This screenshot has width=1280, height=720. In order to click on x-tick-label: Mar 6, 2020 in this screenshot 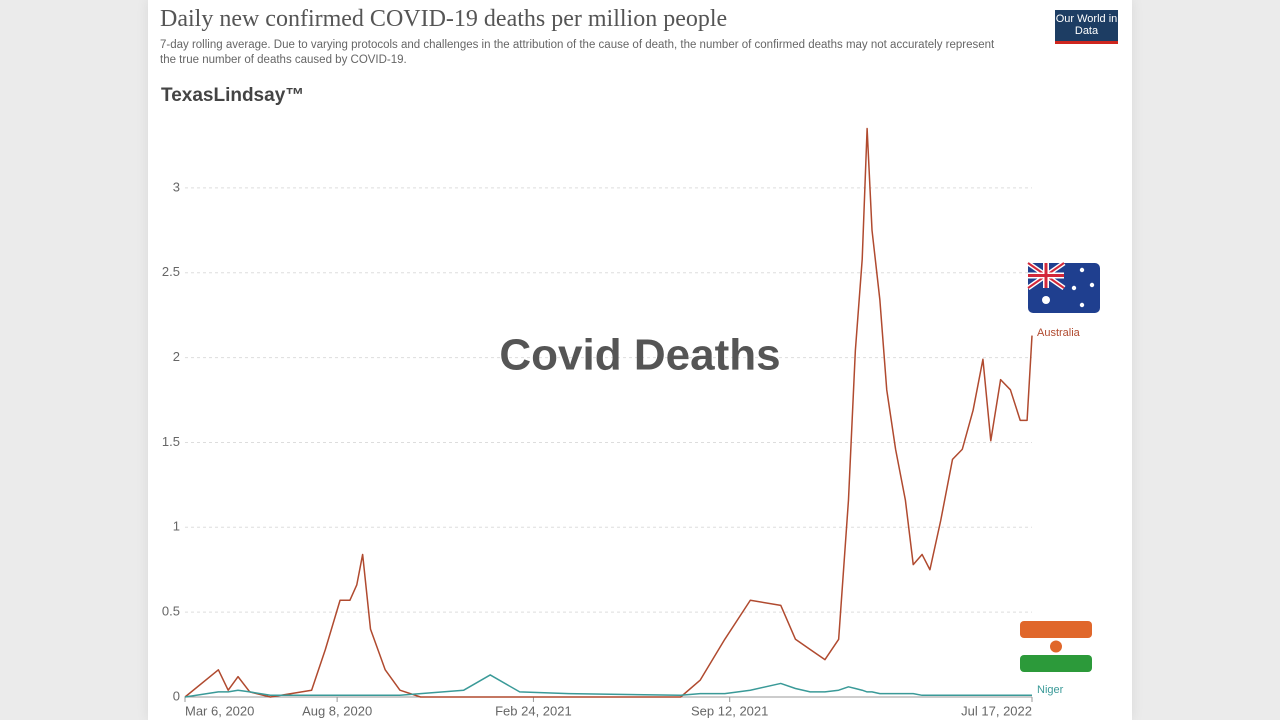, I will do `click(219, 710)`.